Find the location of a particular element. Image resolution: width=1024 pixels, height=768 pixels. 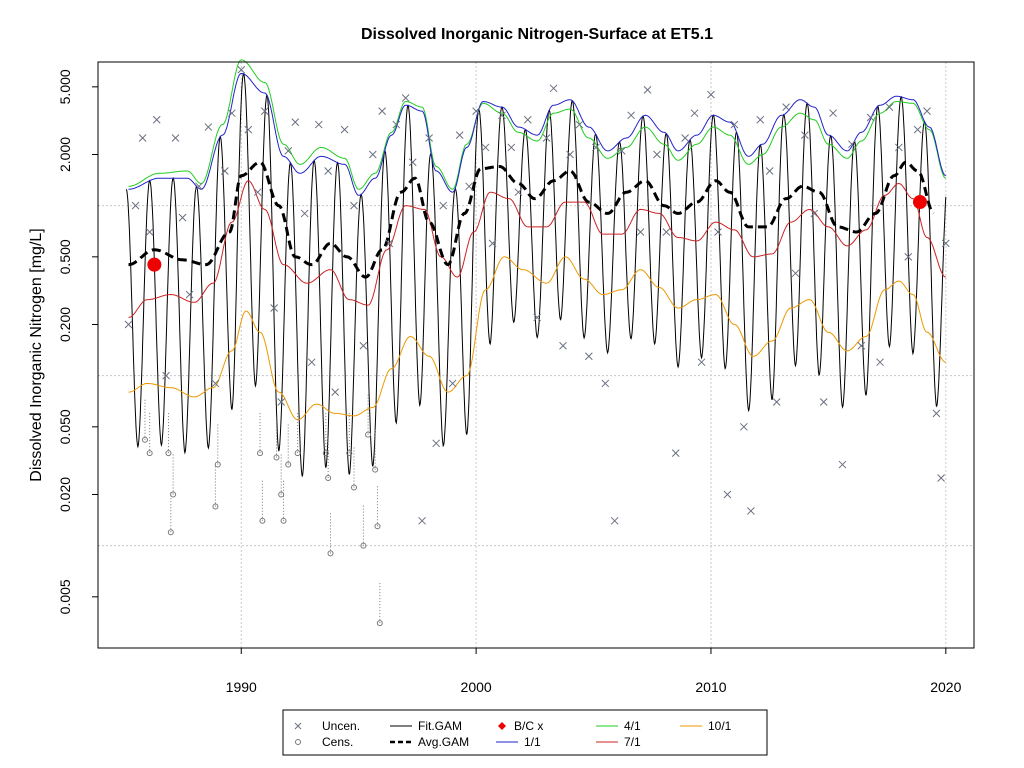

legend-box is located at coordinates (525, 732).